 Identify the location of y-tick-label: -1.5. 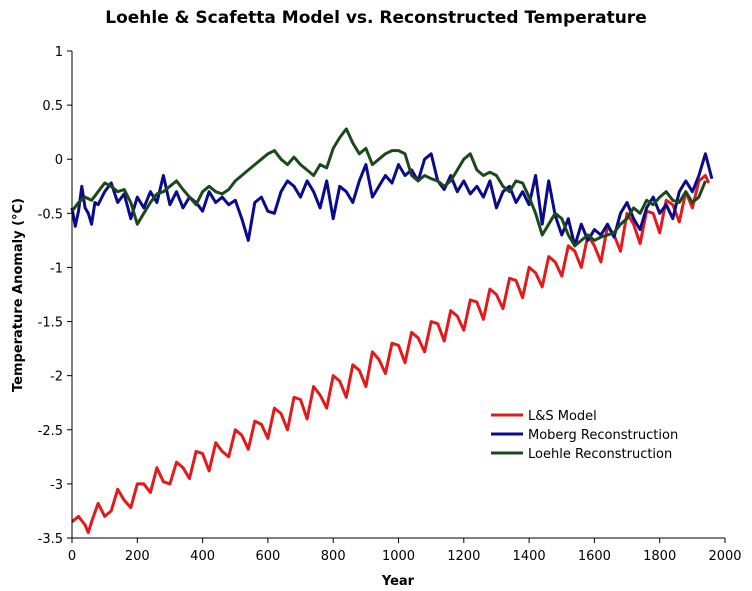
(50, 323).